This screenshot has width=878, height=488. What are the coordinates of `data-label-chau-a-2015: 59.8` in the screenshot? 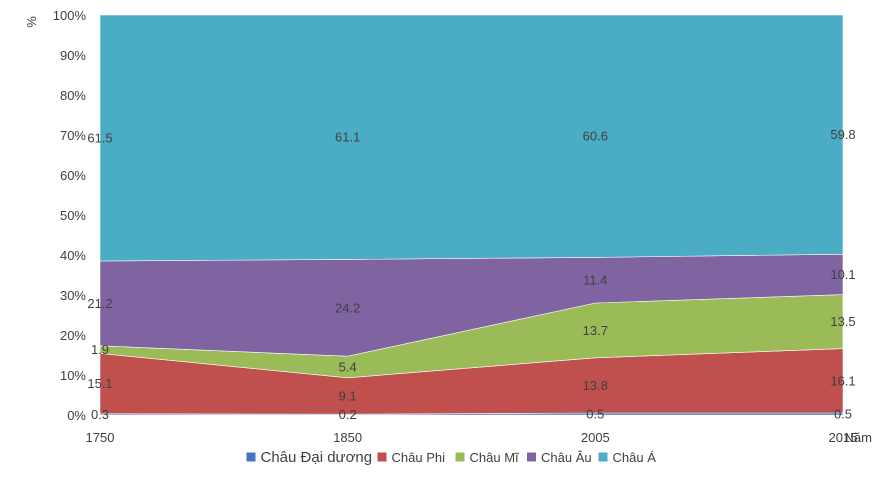 It's located at (842, 134).